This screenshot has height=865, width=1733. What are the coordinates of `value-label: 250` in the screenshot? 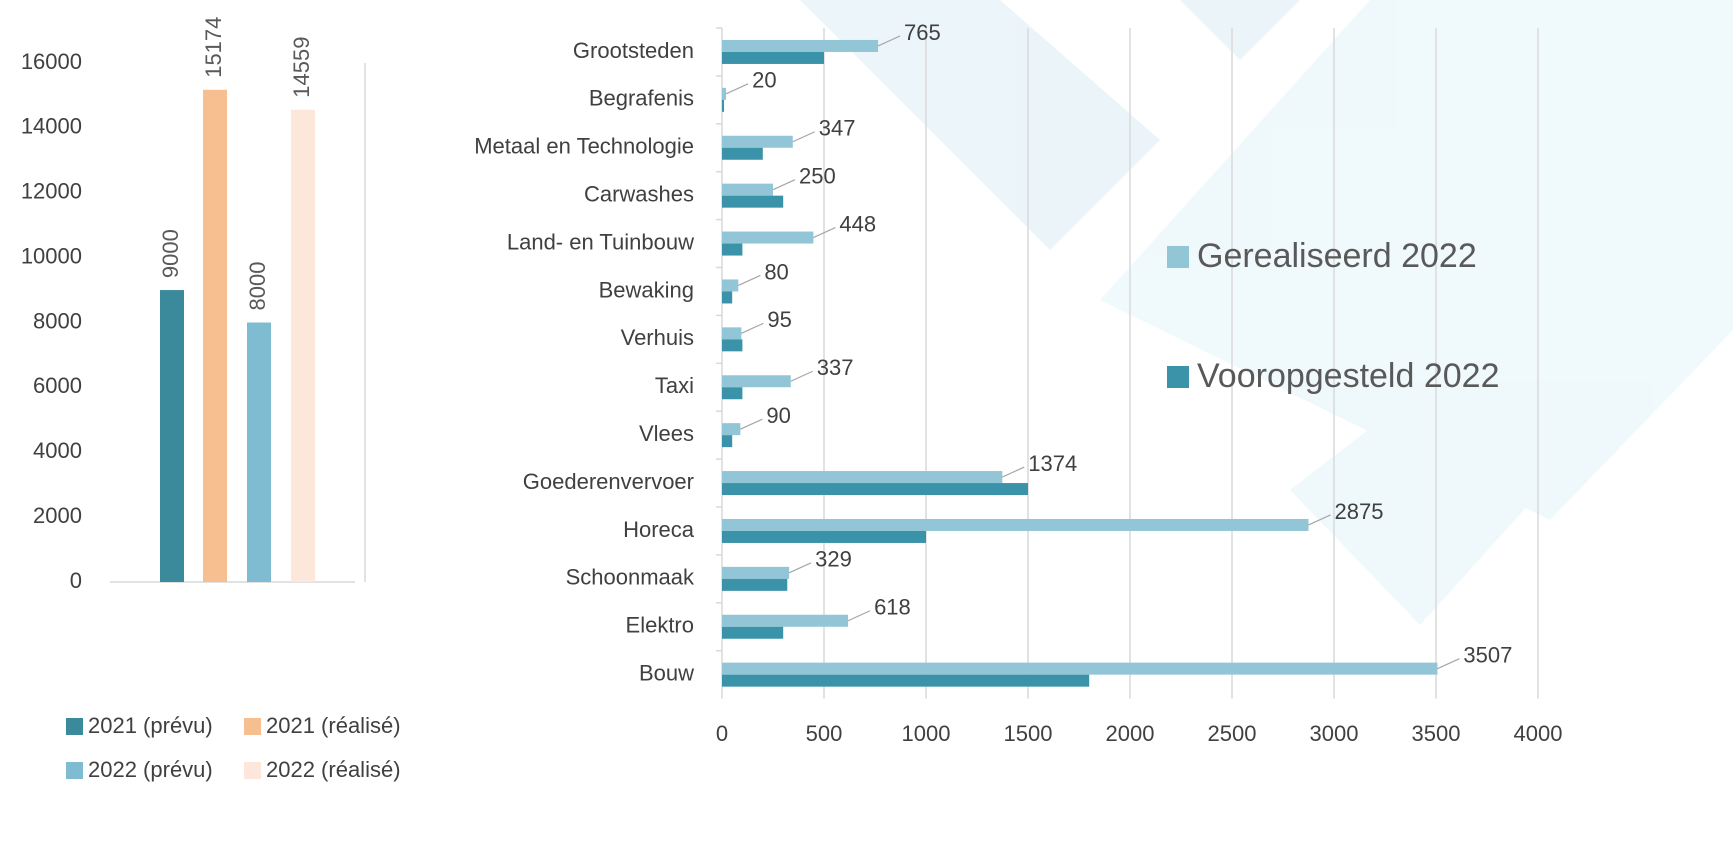 It's located at (817, 175).